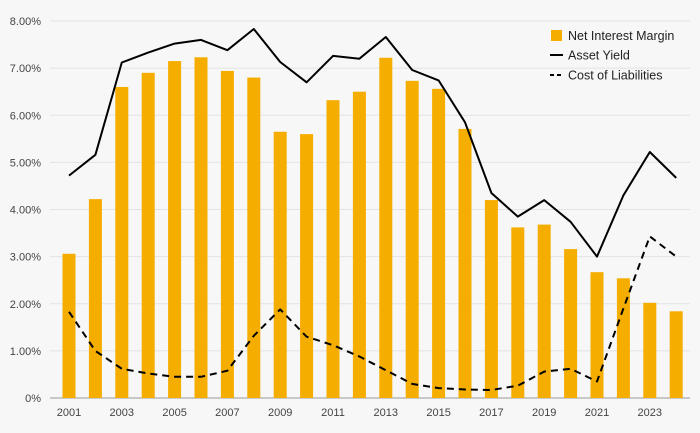  Describe the element at coordinates (650, 413) in the screenshot. I see `x-tick-label: 2023` at that location.